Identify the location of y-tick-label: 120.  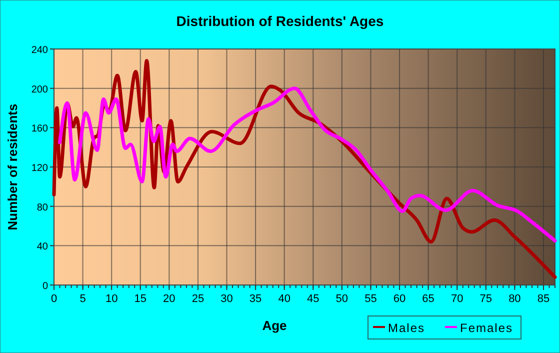
(39, 168).